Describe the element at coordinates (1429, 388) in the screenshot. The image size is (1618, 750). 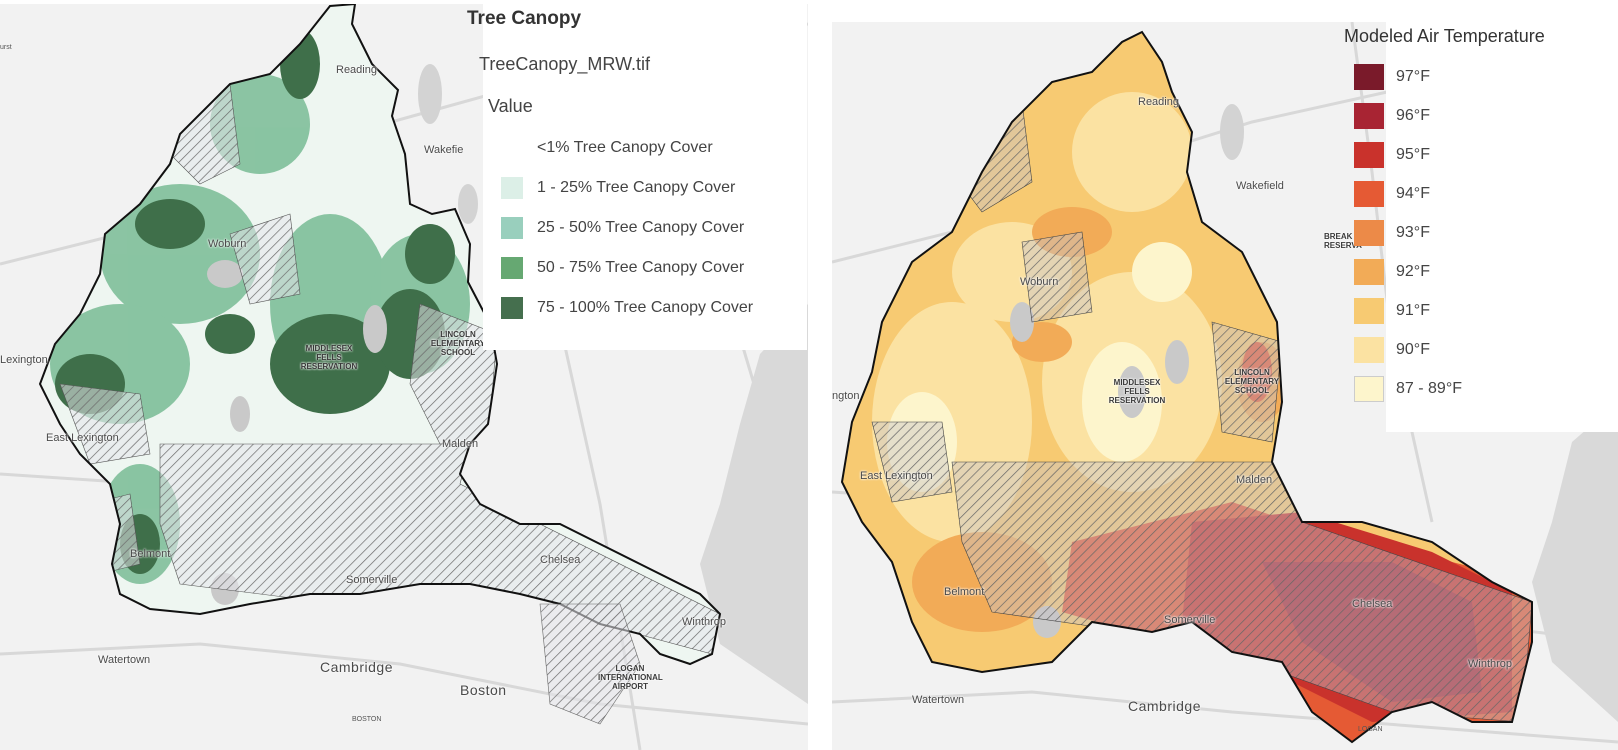
I see `legend-label: 87 - 89°F` at that location.